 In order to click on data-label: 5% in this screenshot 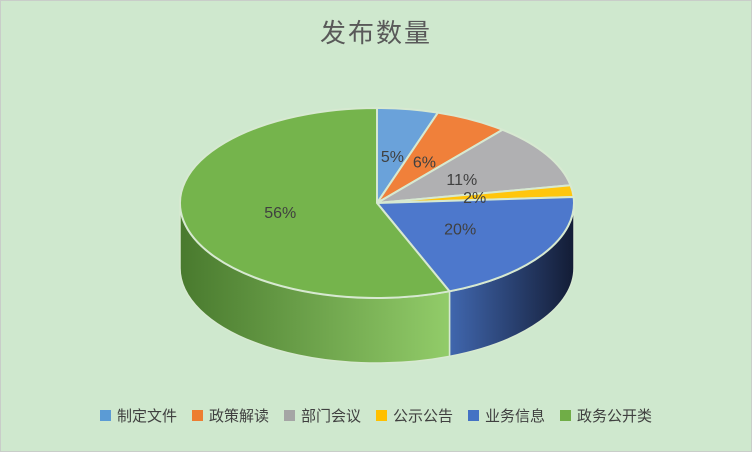, I will do `click(392, 157)`.